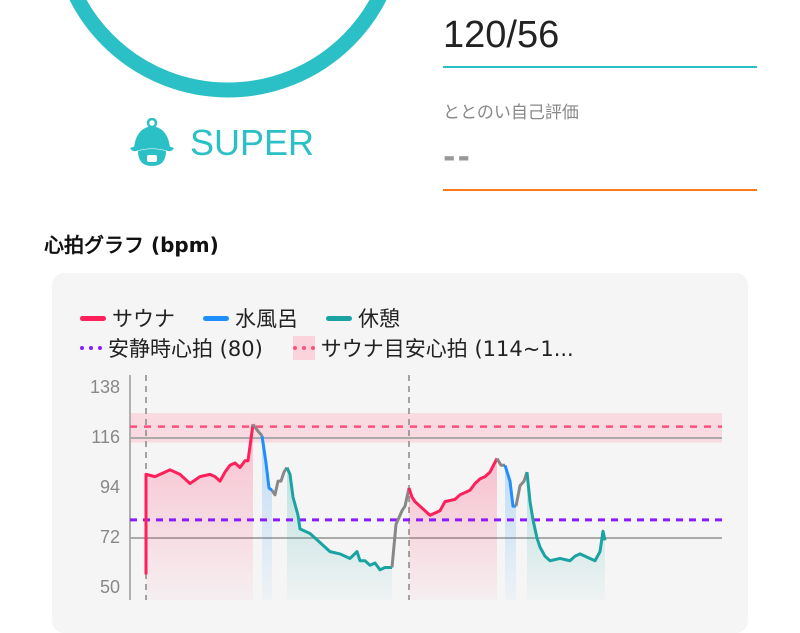  I want to click on rank-label: SUPER, so click(252, 142).